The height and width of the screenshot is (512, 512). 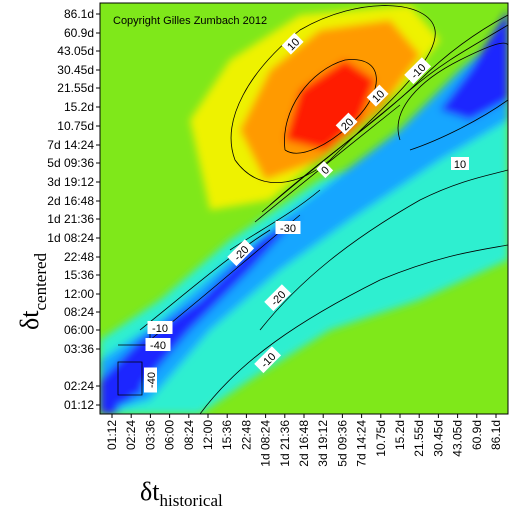 What do you see at coordinates (79, 330) in the screenshot?
I see `y-tick-label: 06:00` at bounding box center [79, 330].